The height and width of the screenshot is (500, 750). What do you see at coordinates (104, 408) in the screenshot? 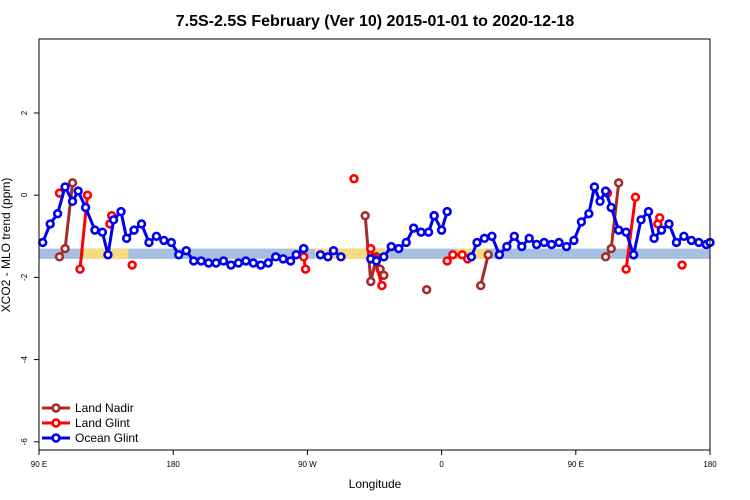
I see `legend-label: Land Nadir` at bounding box center [104, 408].